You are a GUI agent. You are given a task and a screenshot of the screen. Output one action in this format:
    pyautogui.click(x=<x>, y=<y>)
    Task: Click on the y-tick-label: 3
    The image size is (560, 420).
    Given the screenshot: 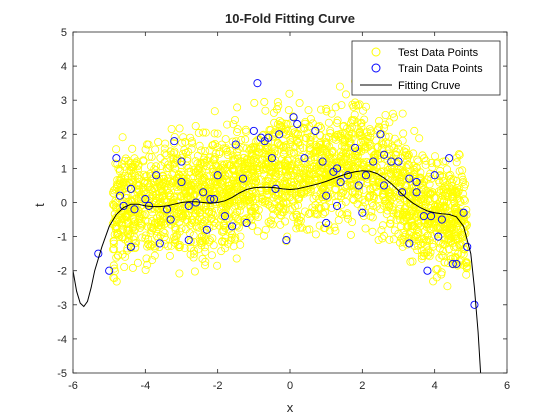 What is the action you would take?
    pyautogui.click(x=64, y=101)
    